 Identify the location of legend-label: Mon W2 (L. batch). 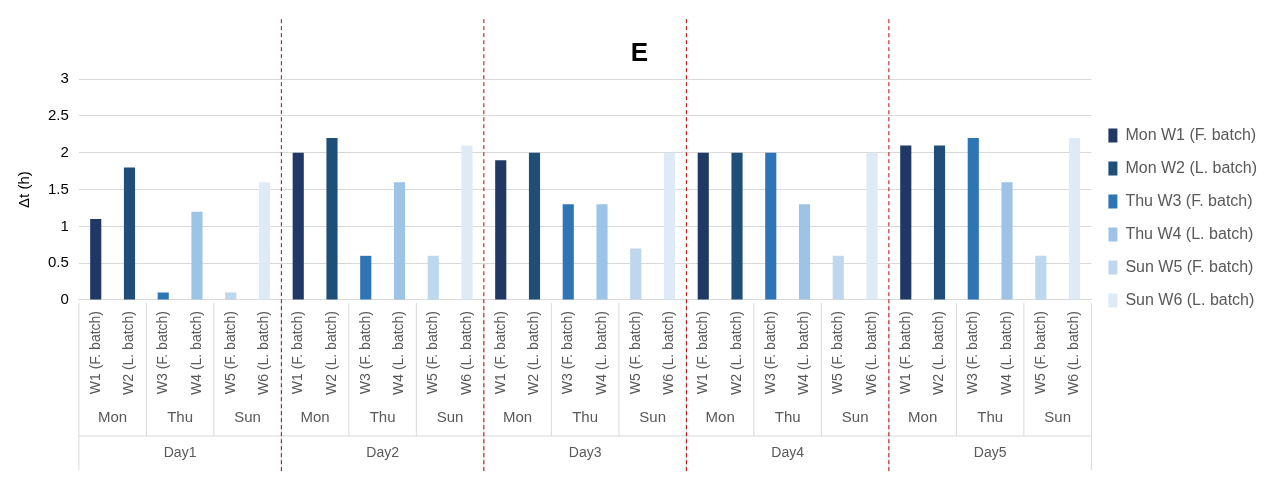
(1191, 167).